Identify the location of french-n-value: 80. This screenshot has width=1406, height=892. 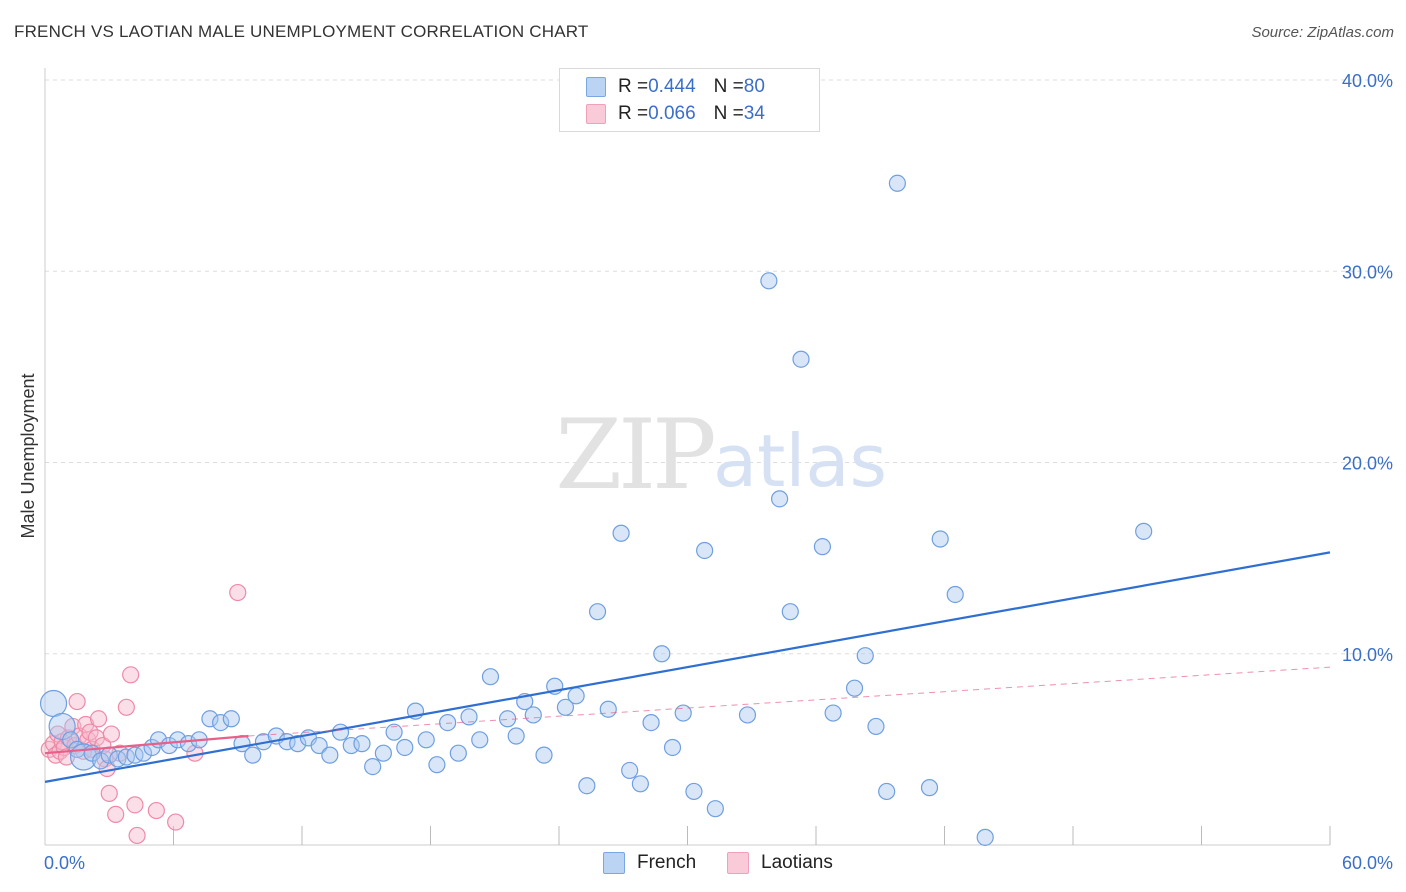
(754, 86).